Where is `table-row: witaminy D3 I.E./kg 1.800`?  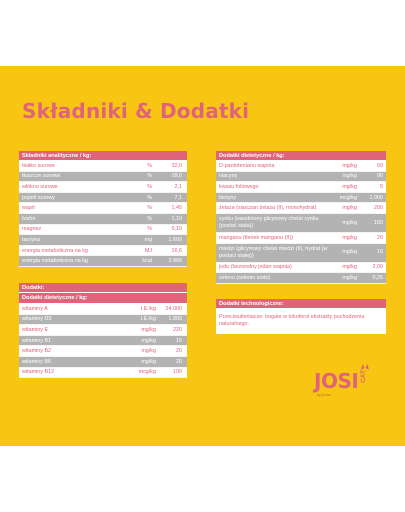
table-row: witaminy D3 I.E./kg 1.800 is located at coordinates (103, 320).